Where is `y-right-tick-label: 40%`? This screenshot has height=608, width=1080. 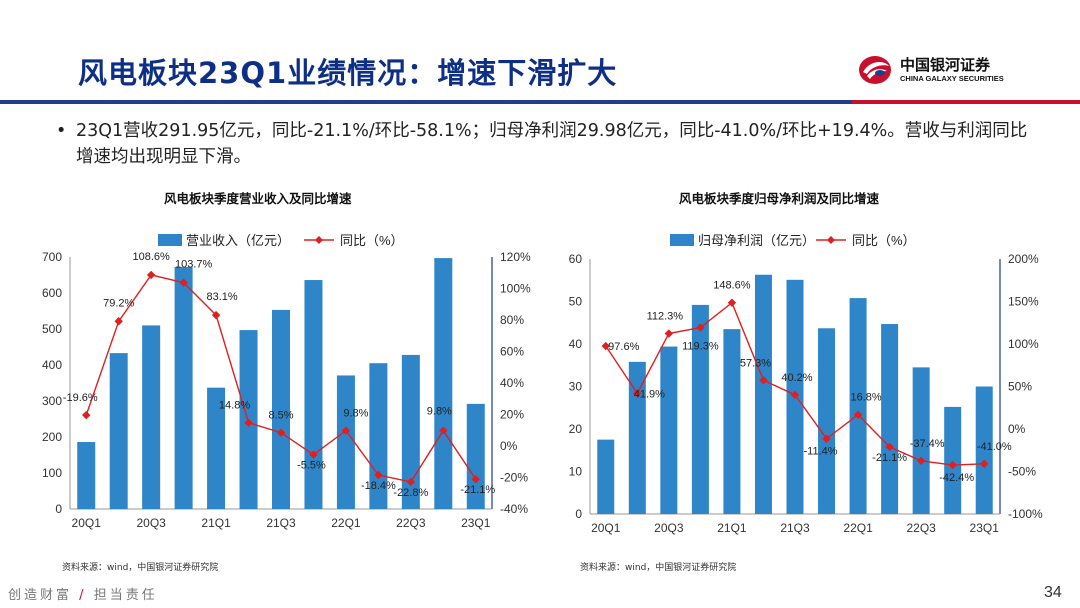
y-right-tick-label: 40% is located at coordinates (512, 383).